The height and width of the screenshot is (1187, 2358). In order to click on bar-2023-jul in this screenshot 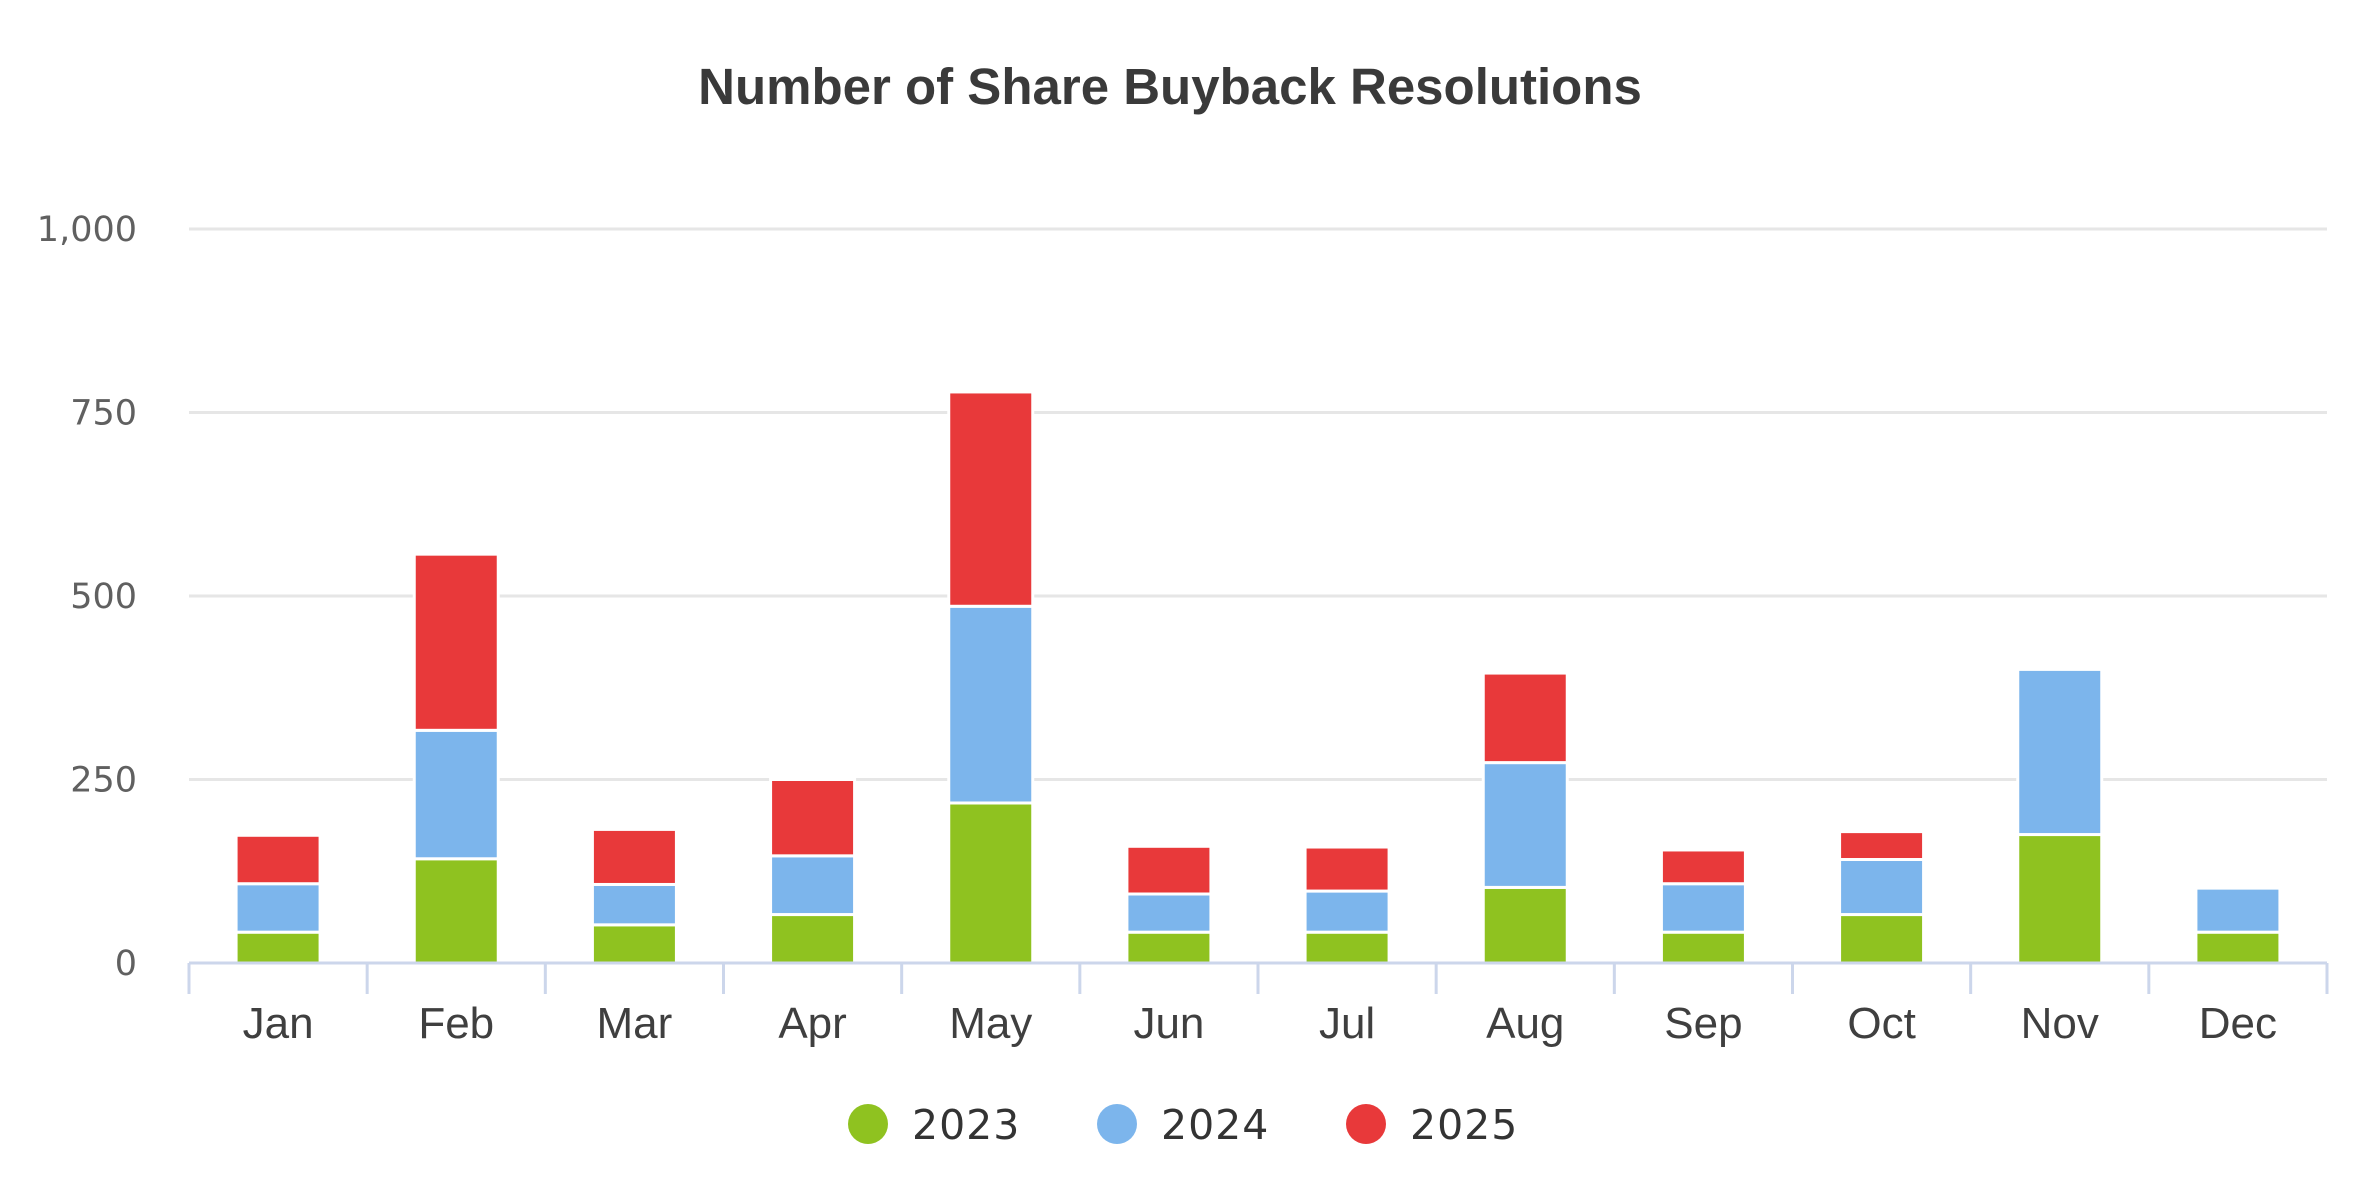, I will do `click(1347, 947)`.